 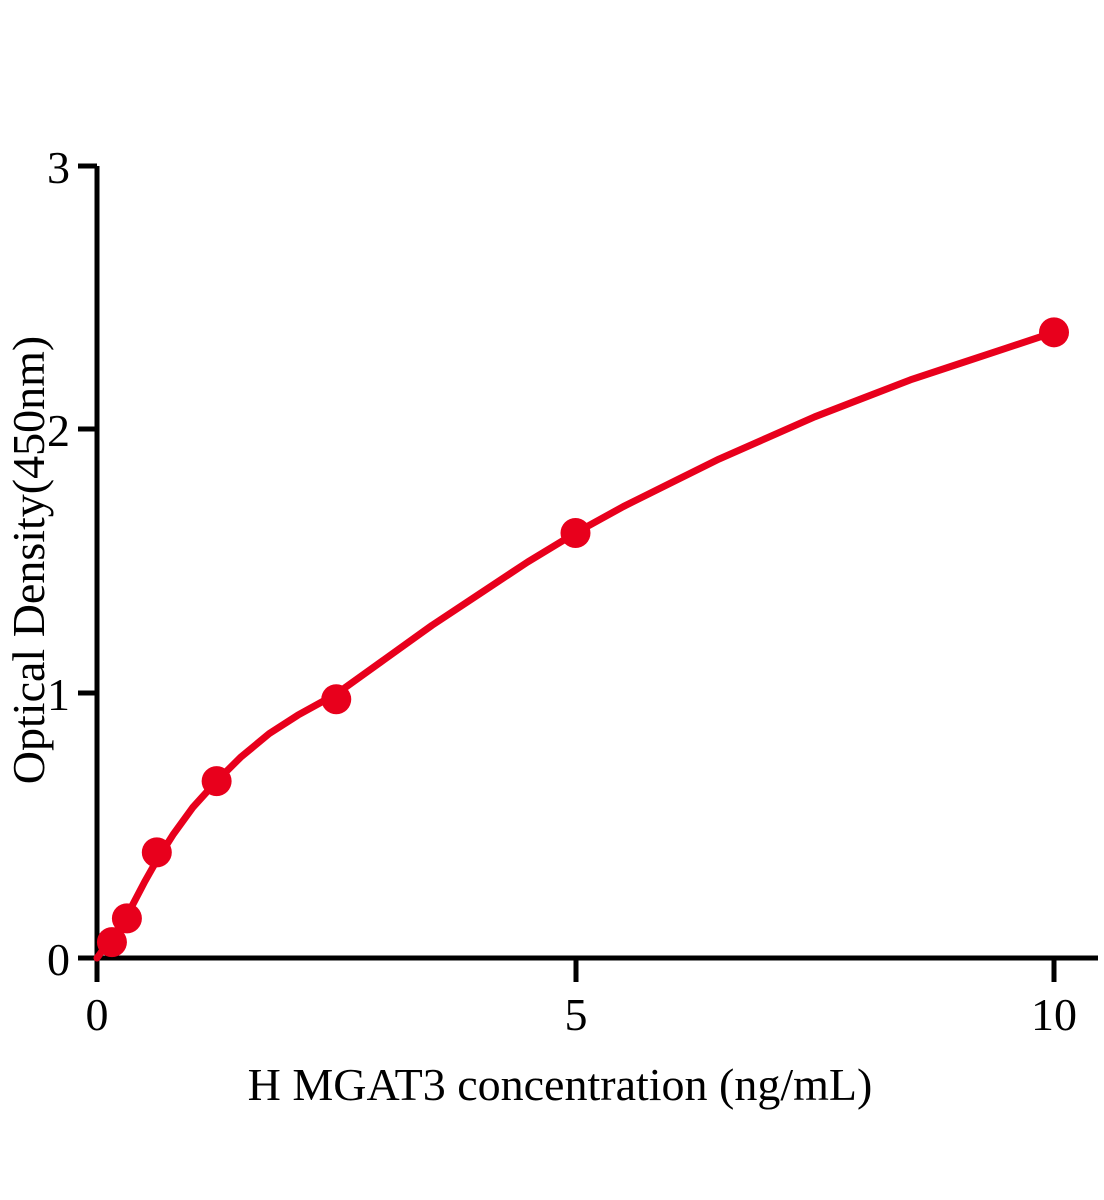 What do you see at coordinates (58, 694) in the screenshot?
I see `y-tick-label-1: 1` at bounding box center [58, 694].